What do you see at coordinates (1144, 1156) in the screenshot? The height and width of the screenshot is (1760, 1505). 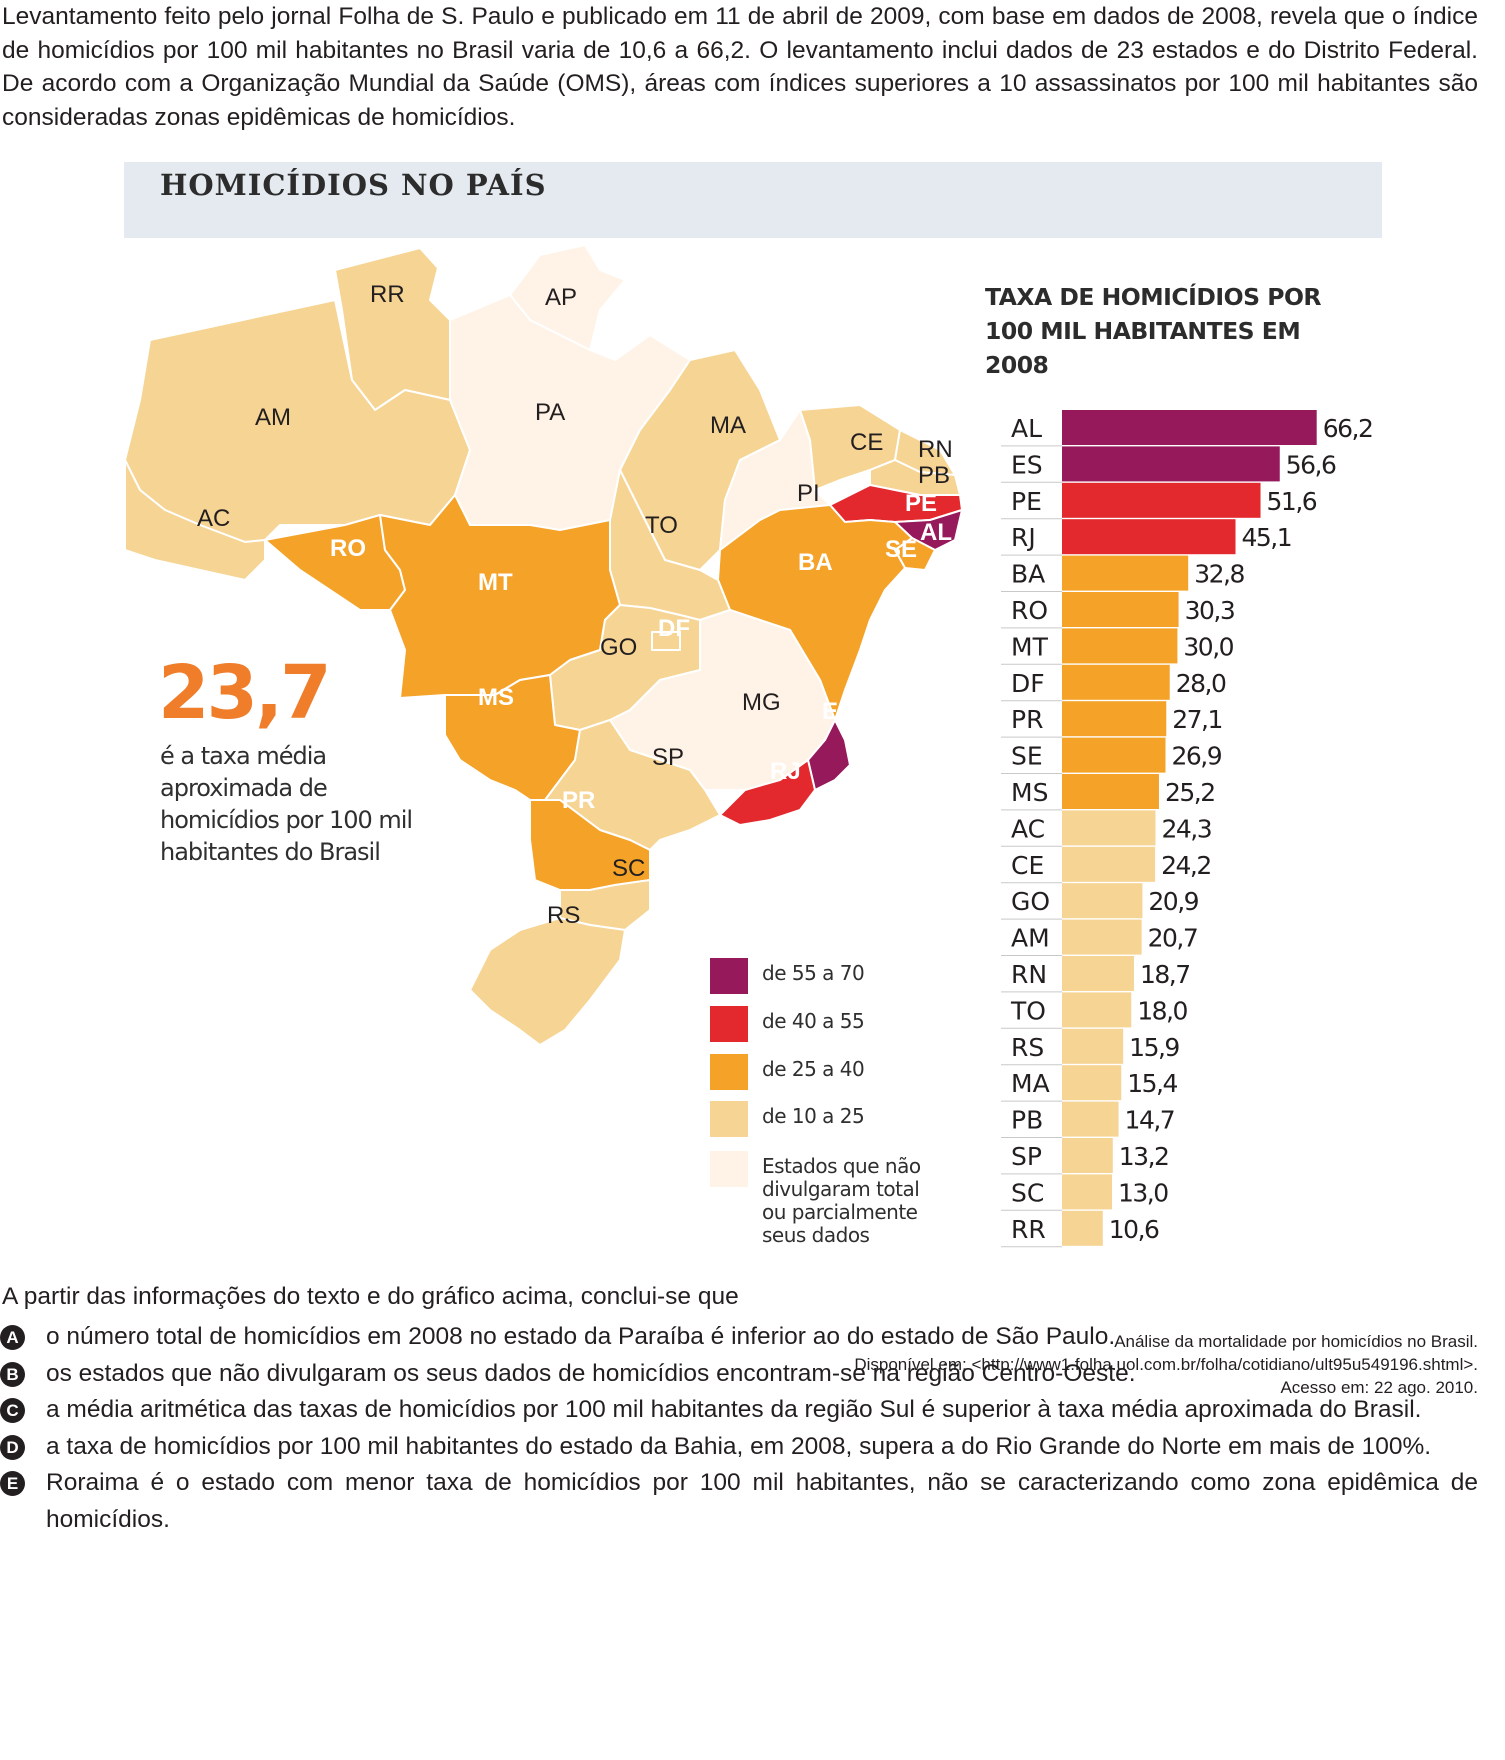 I see `bar-value-label: 13,2` at bounding box center [1144, 1156].